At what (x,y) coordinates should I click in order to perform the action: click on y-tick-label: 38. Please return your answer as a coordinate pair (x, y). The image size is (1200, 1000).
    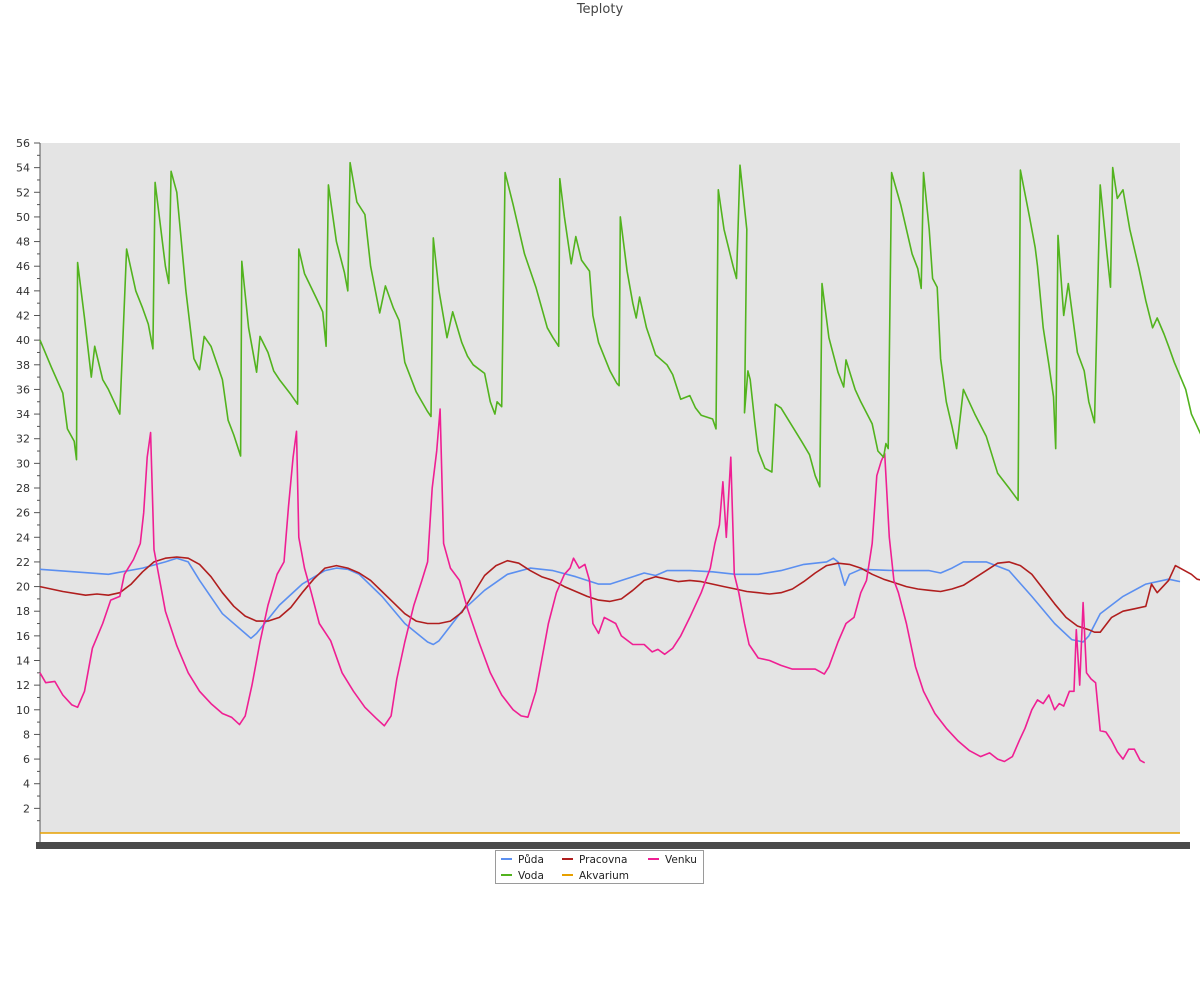
    Looking at the image, I should click on (23, 365).